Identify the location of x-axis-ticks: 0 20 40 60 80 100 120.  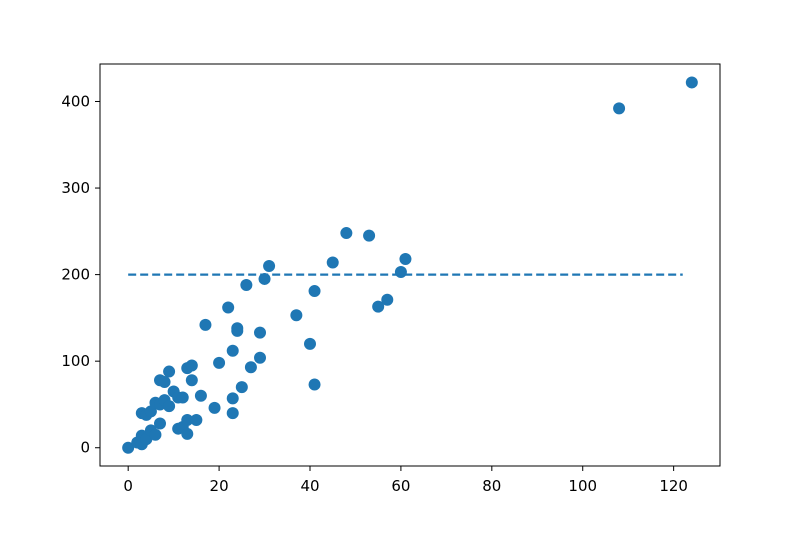
(405, 480).